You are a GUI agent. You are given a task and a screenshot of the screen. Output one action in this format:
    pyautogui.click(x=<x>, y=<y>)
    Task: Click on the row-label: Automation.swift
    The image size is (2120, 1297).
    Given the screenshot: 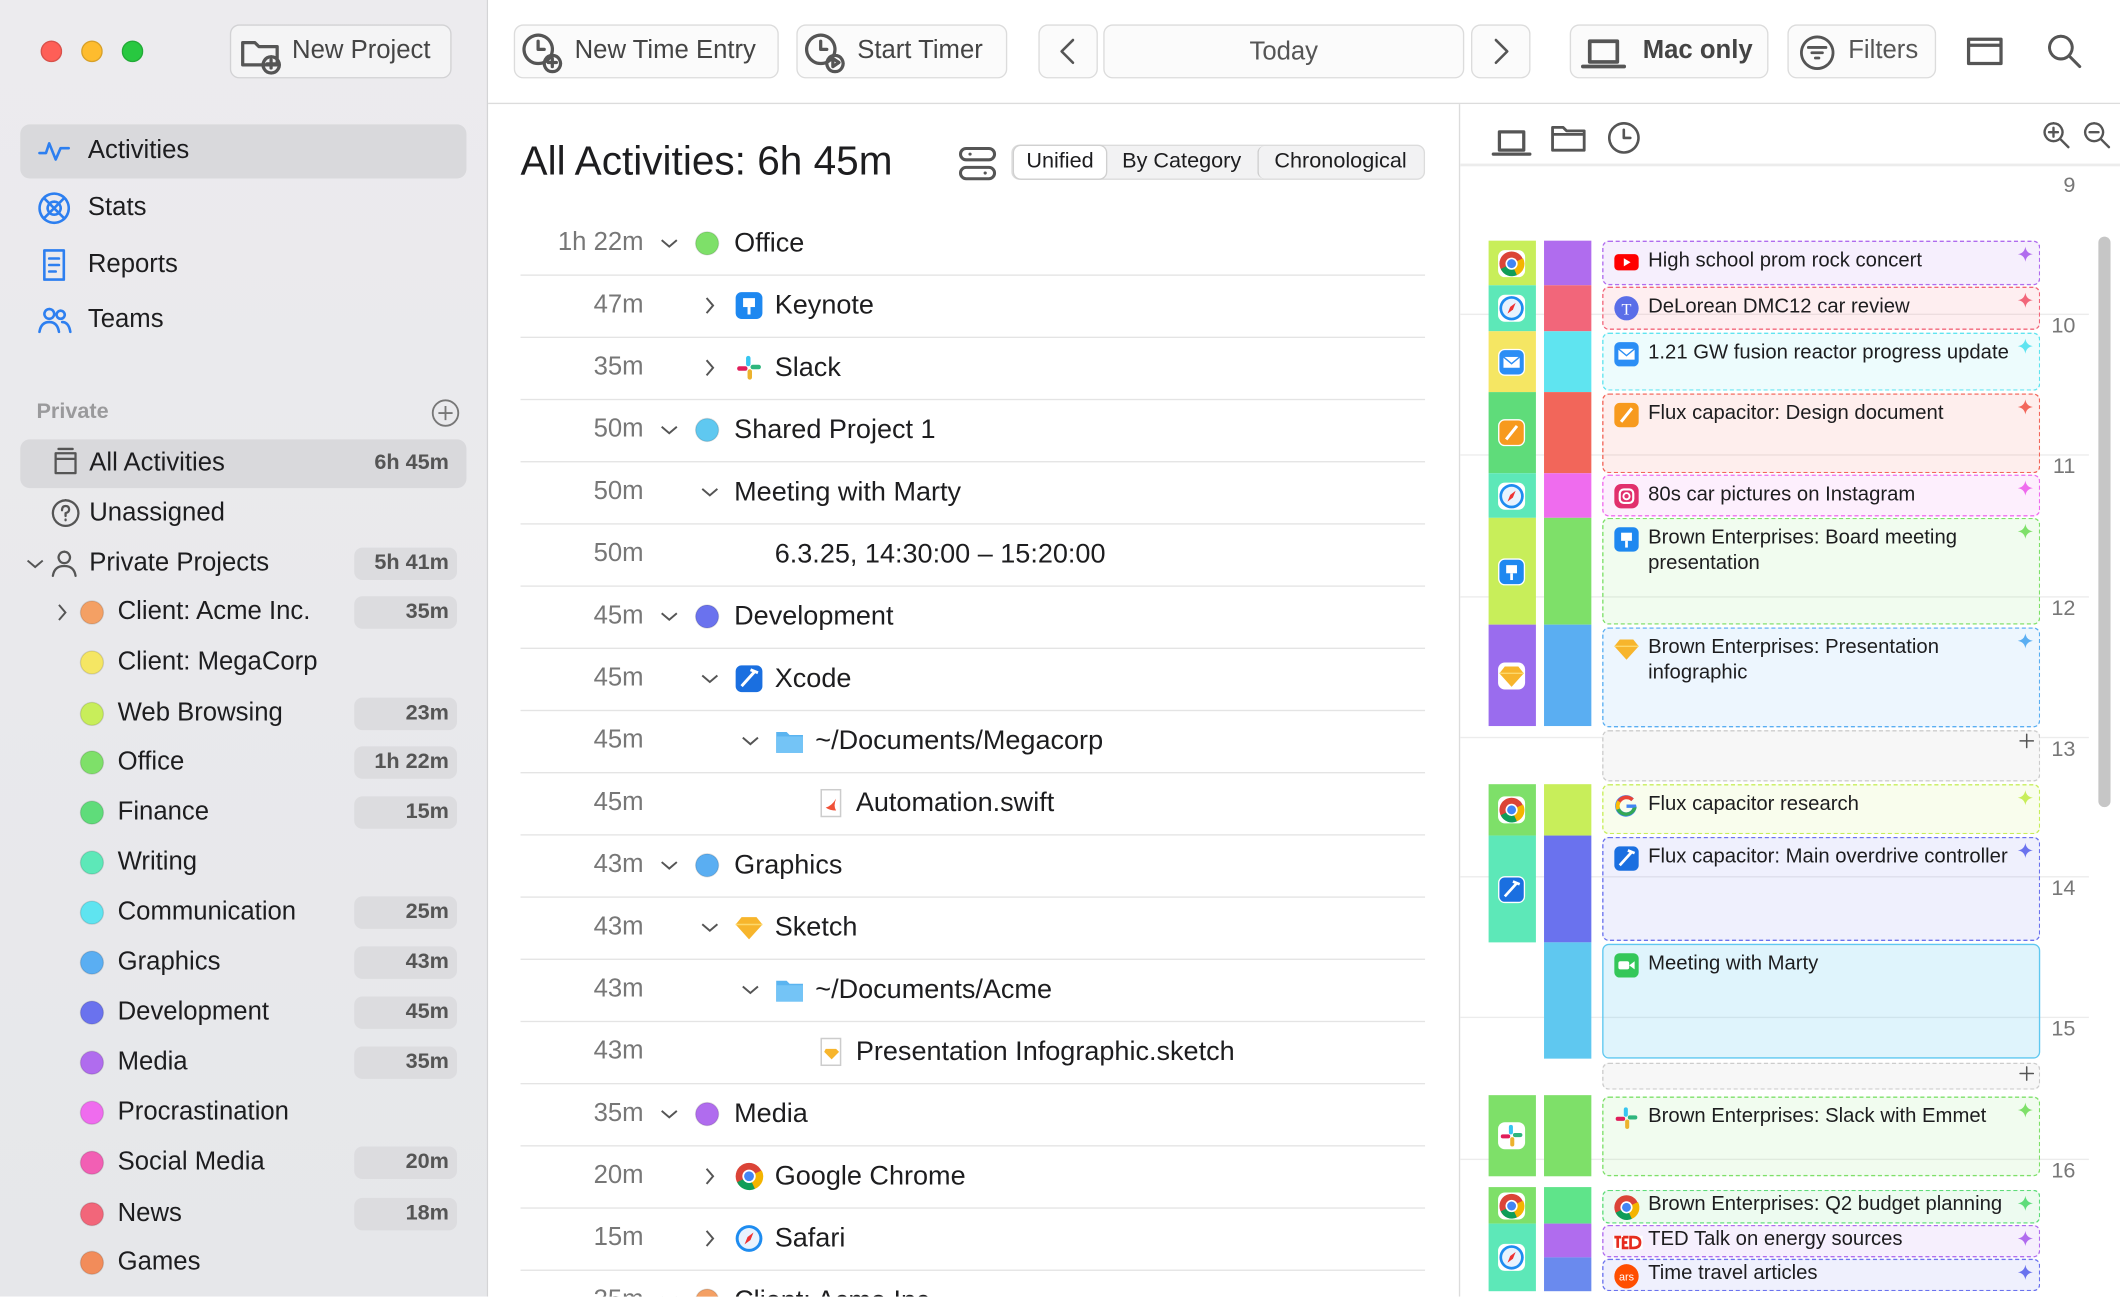 What is the action you would take?
    pyautogui.click(x=955, y=803)
    